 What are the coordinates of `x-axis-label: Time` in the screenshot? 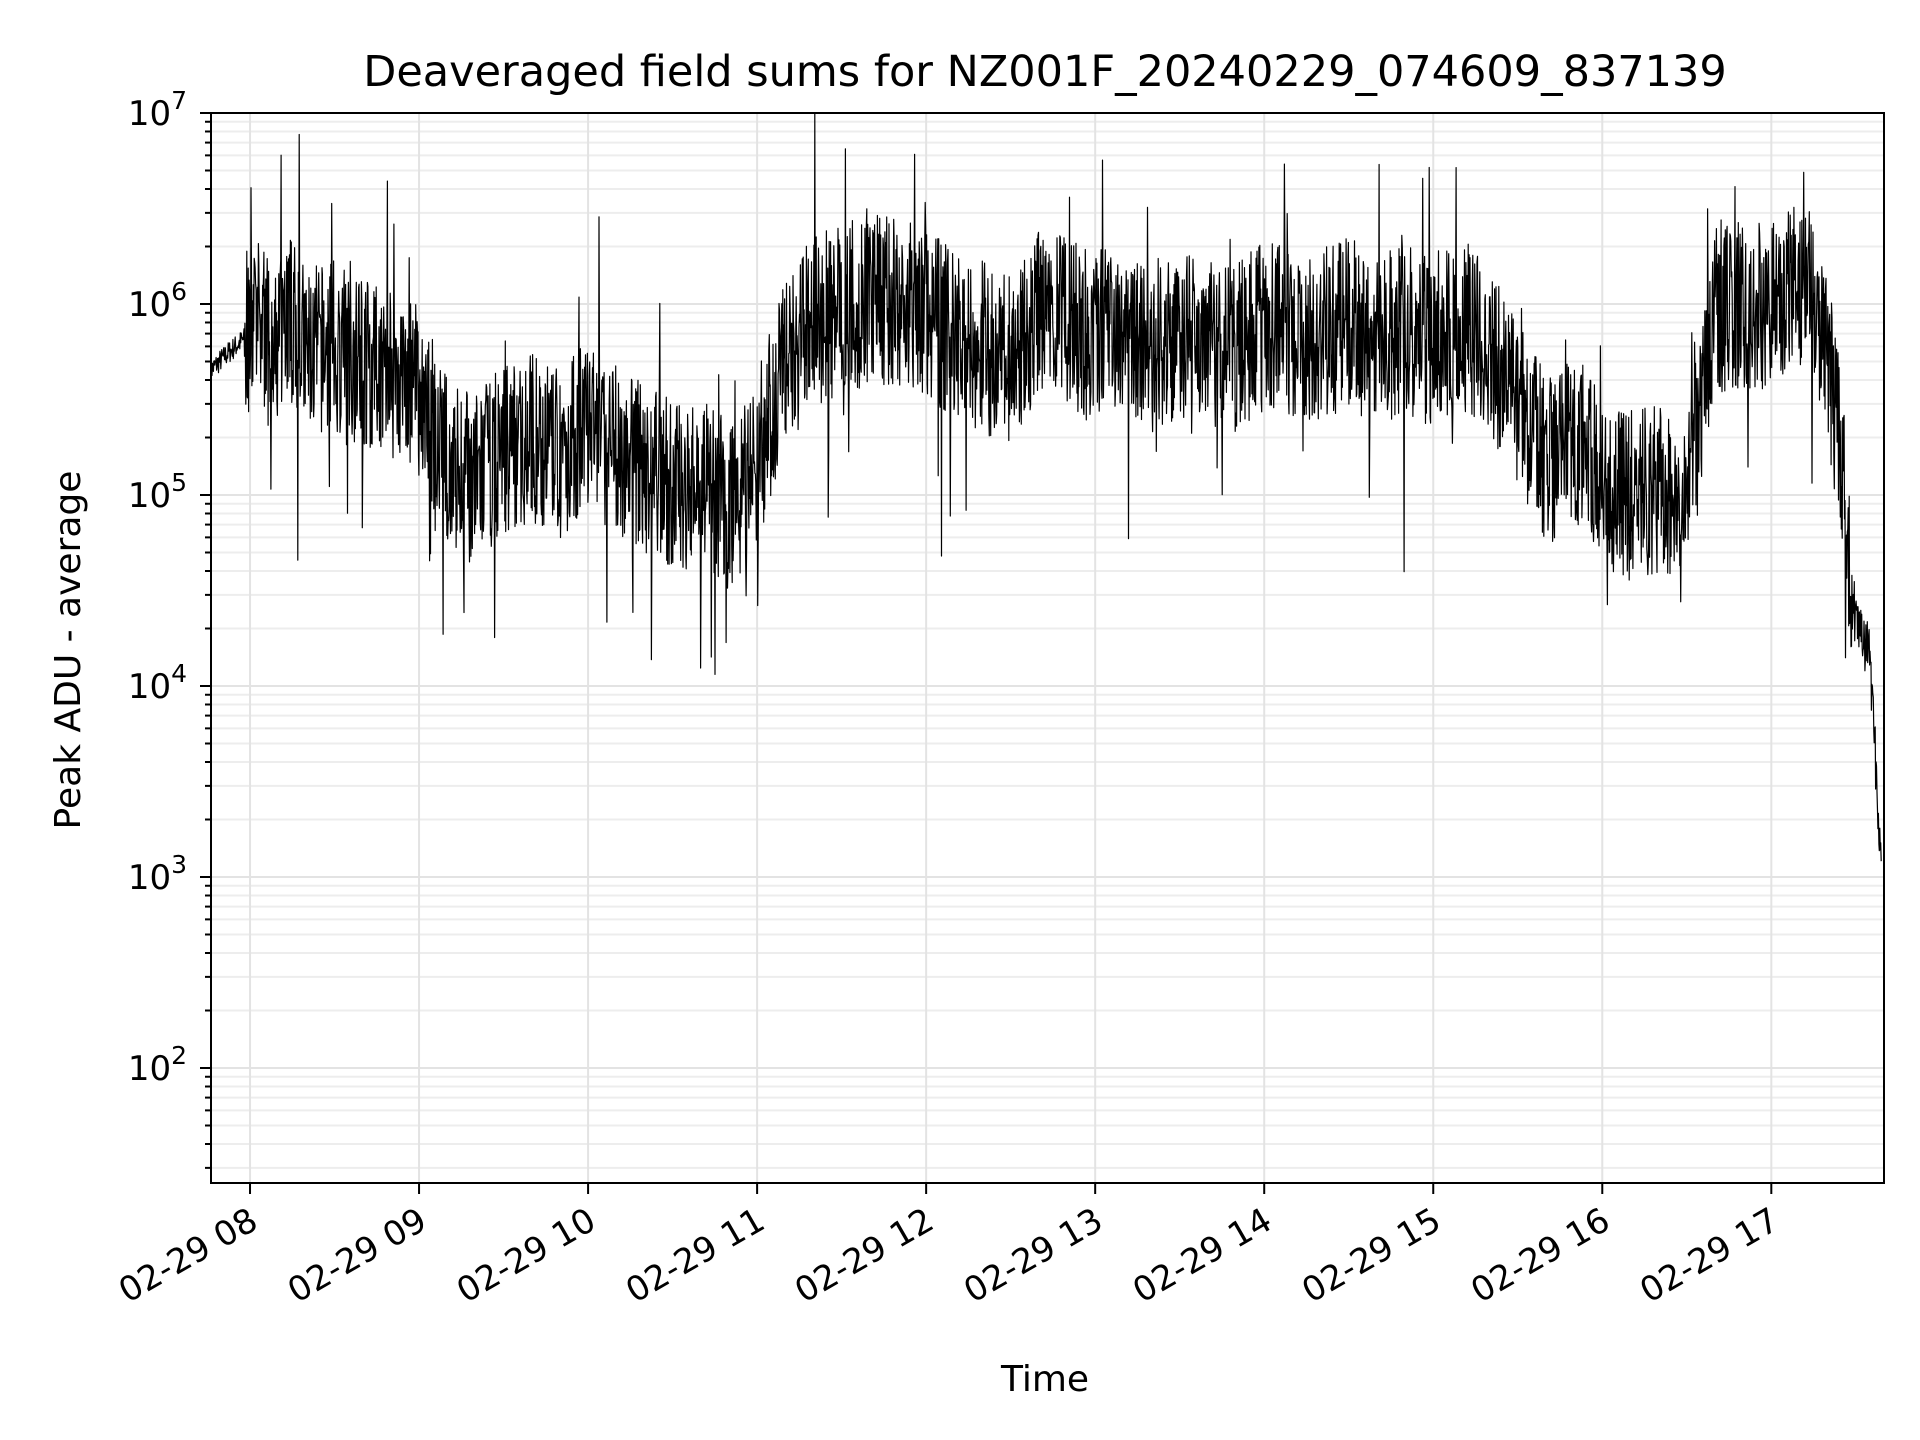 It's located at (1044, 1379).